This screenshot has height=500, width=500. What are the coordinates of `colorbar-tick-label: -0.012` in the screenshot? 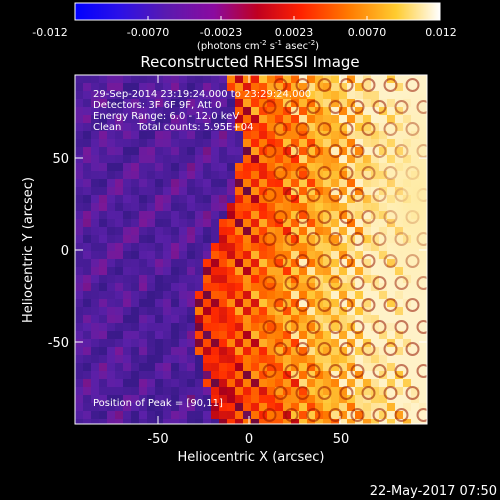 It's located at (49, 32).